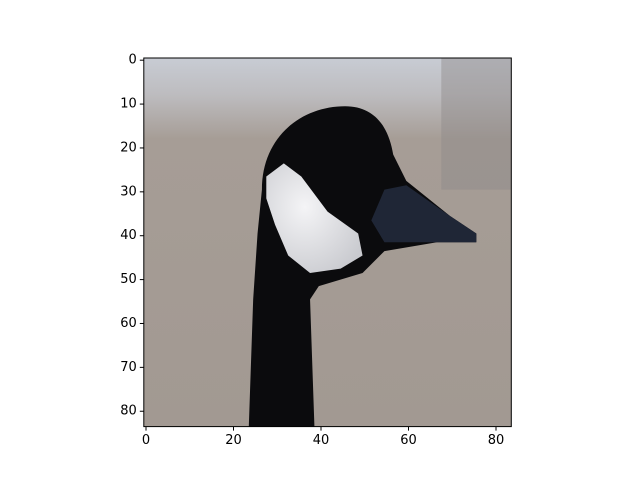  Describe the element at coordinates (321, 440) in the screenshot. I see `x-tick-label: 40` at that location.